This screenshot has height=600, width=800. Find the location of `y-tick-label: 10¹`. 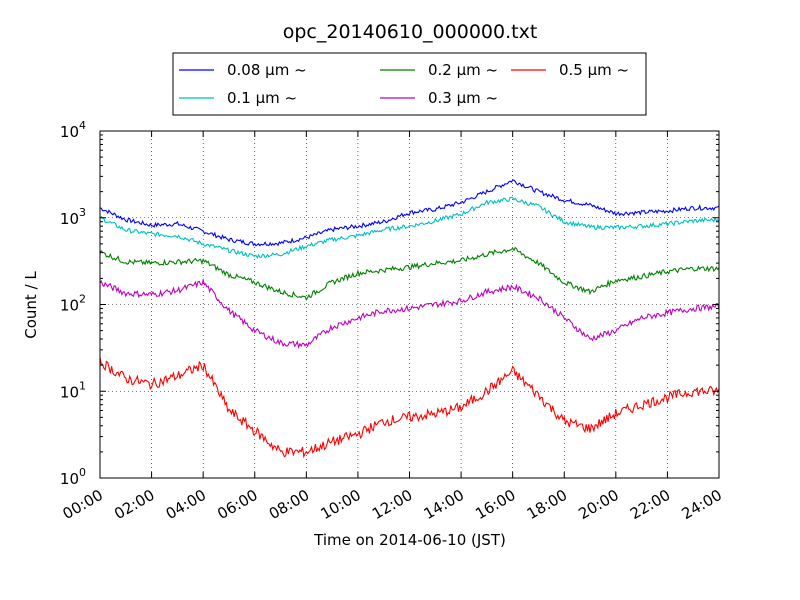

y-tick-label: 10¹ is located at coordinates (73, 390).